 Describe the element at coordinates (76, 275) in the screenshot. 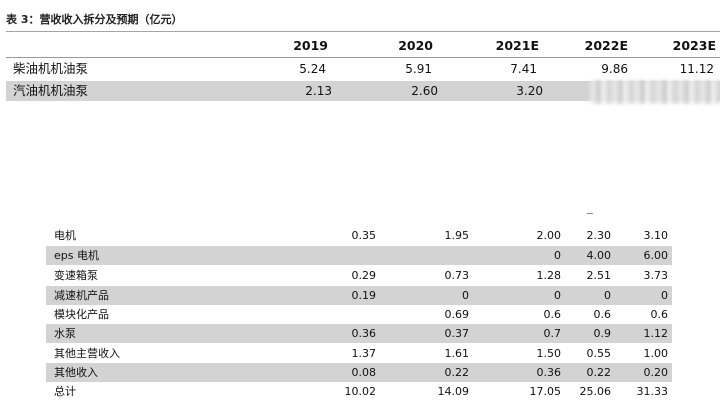

I see `row-label: 变速箱泵` at that location.